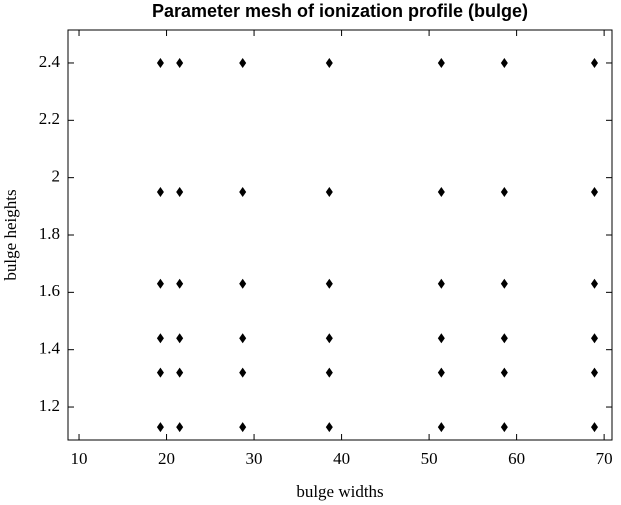 The image size is (621, 505). What do you see at coordinates (166, 458) in the screenshot?
I see `x-tick-label: 20` at bounding box center [166, 458].